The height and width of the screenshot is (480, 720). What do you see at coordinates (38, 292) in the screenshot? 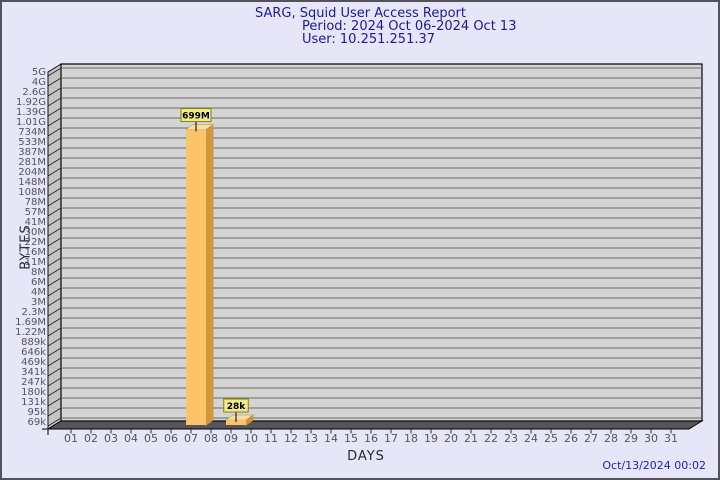
I see `y-tick-label: 4M` at bounding box center [38, 292].